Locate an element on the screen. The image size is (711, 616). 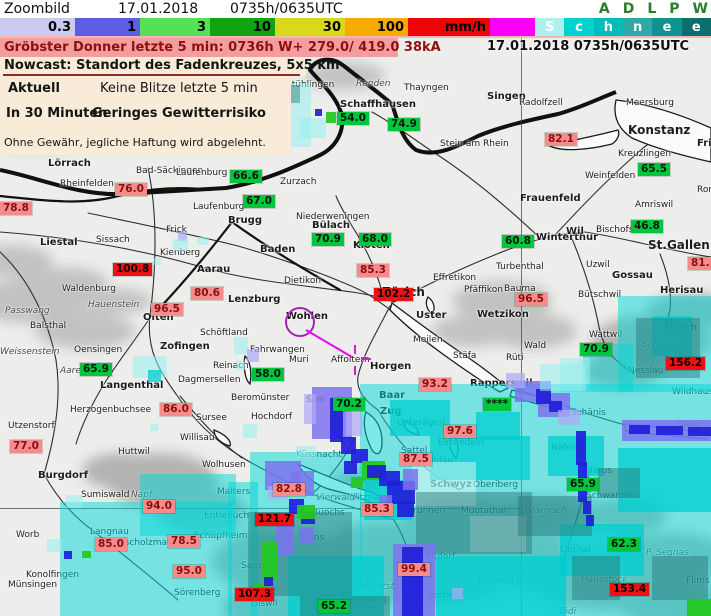
station-value-box: 121.7 is located at coordinates (275, 519).